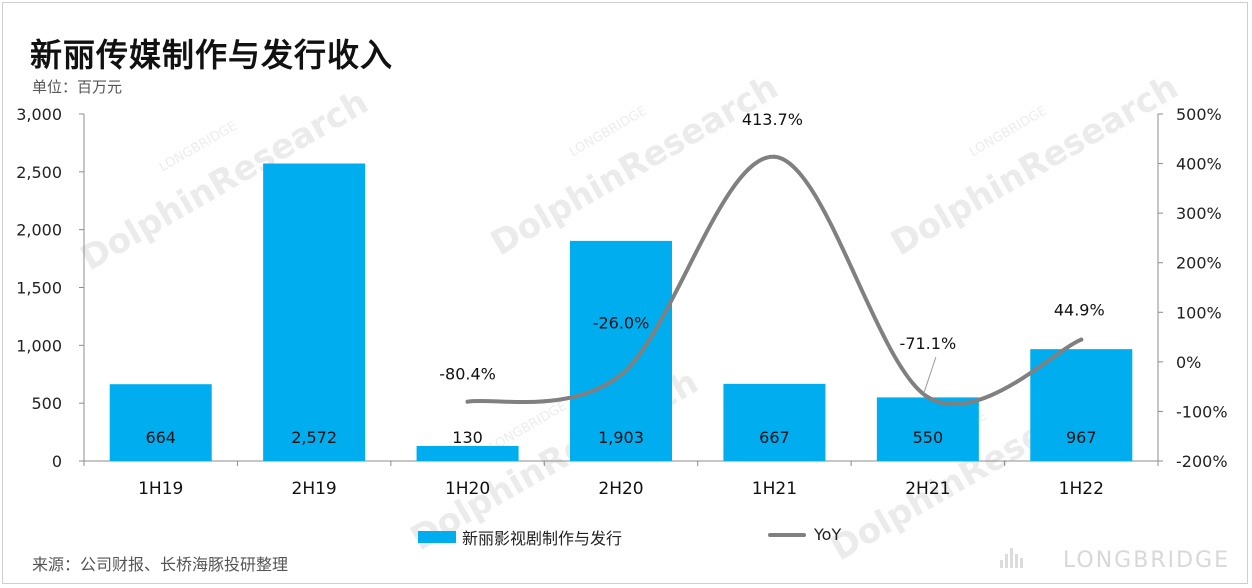  I want to click on legend-bar-swatch, so click(437, 537).